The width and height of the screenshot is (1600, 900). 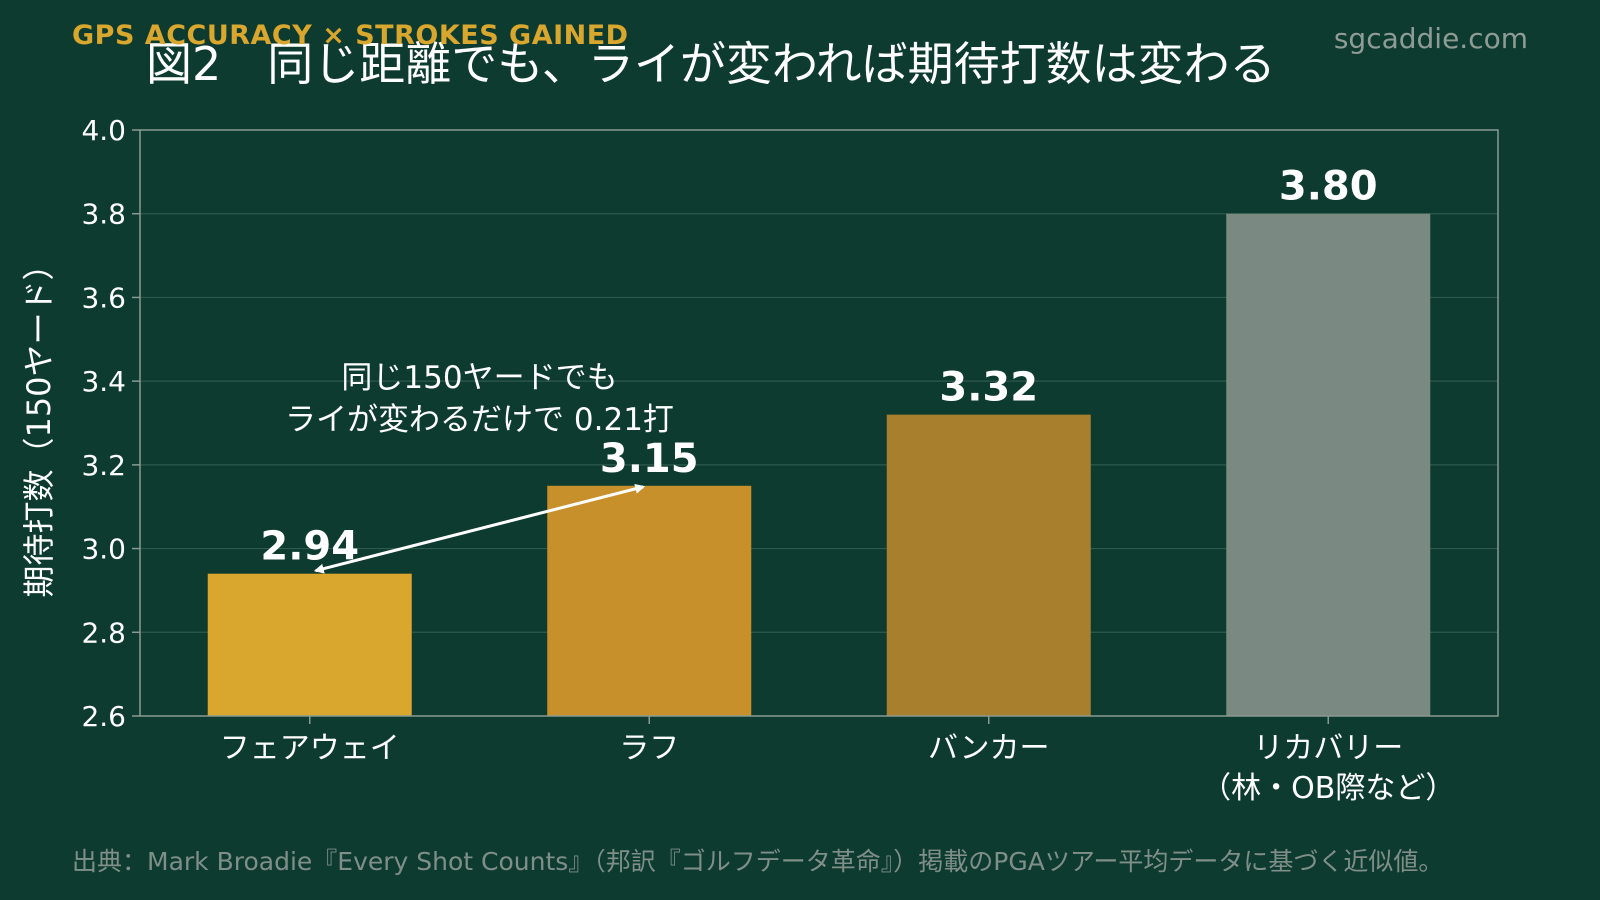 What do you see at coordinates (103, 381) in the screenshot?
I see `y-tick-label: 3.4` at bounding box center [103, 381].